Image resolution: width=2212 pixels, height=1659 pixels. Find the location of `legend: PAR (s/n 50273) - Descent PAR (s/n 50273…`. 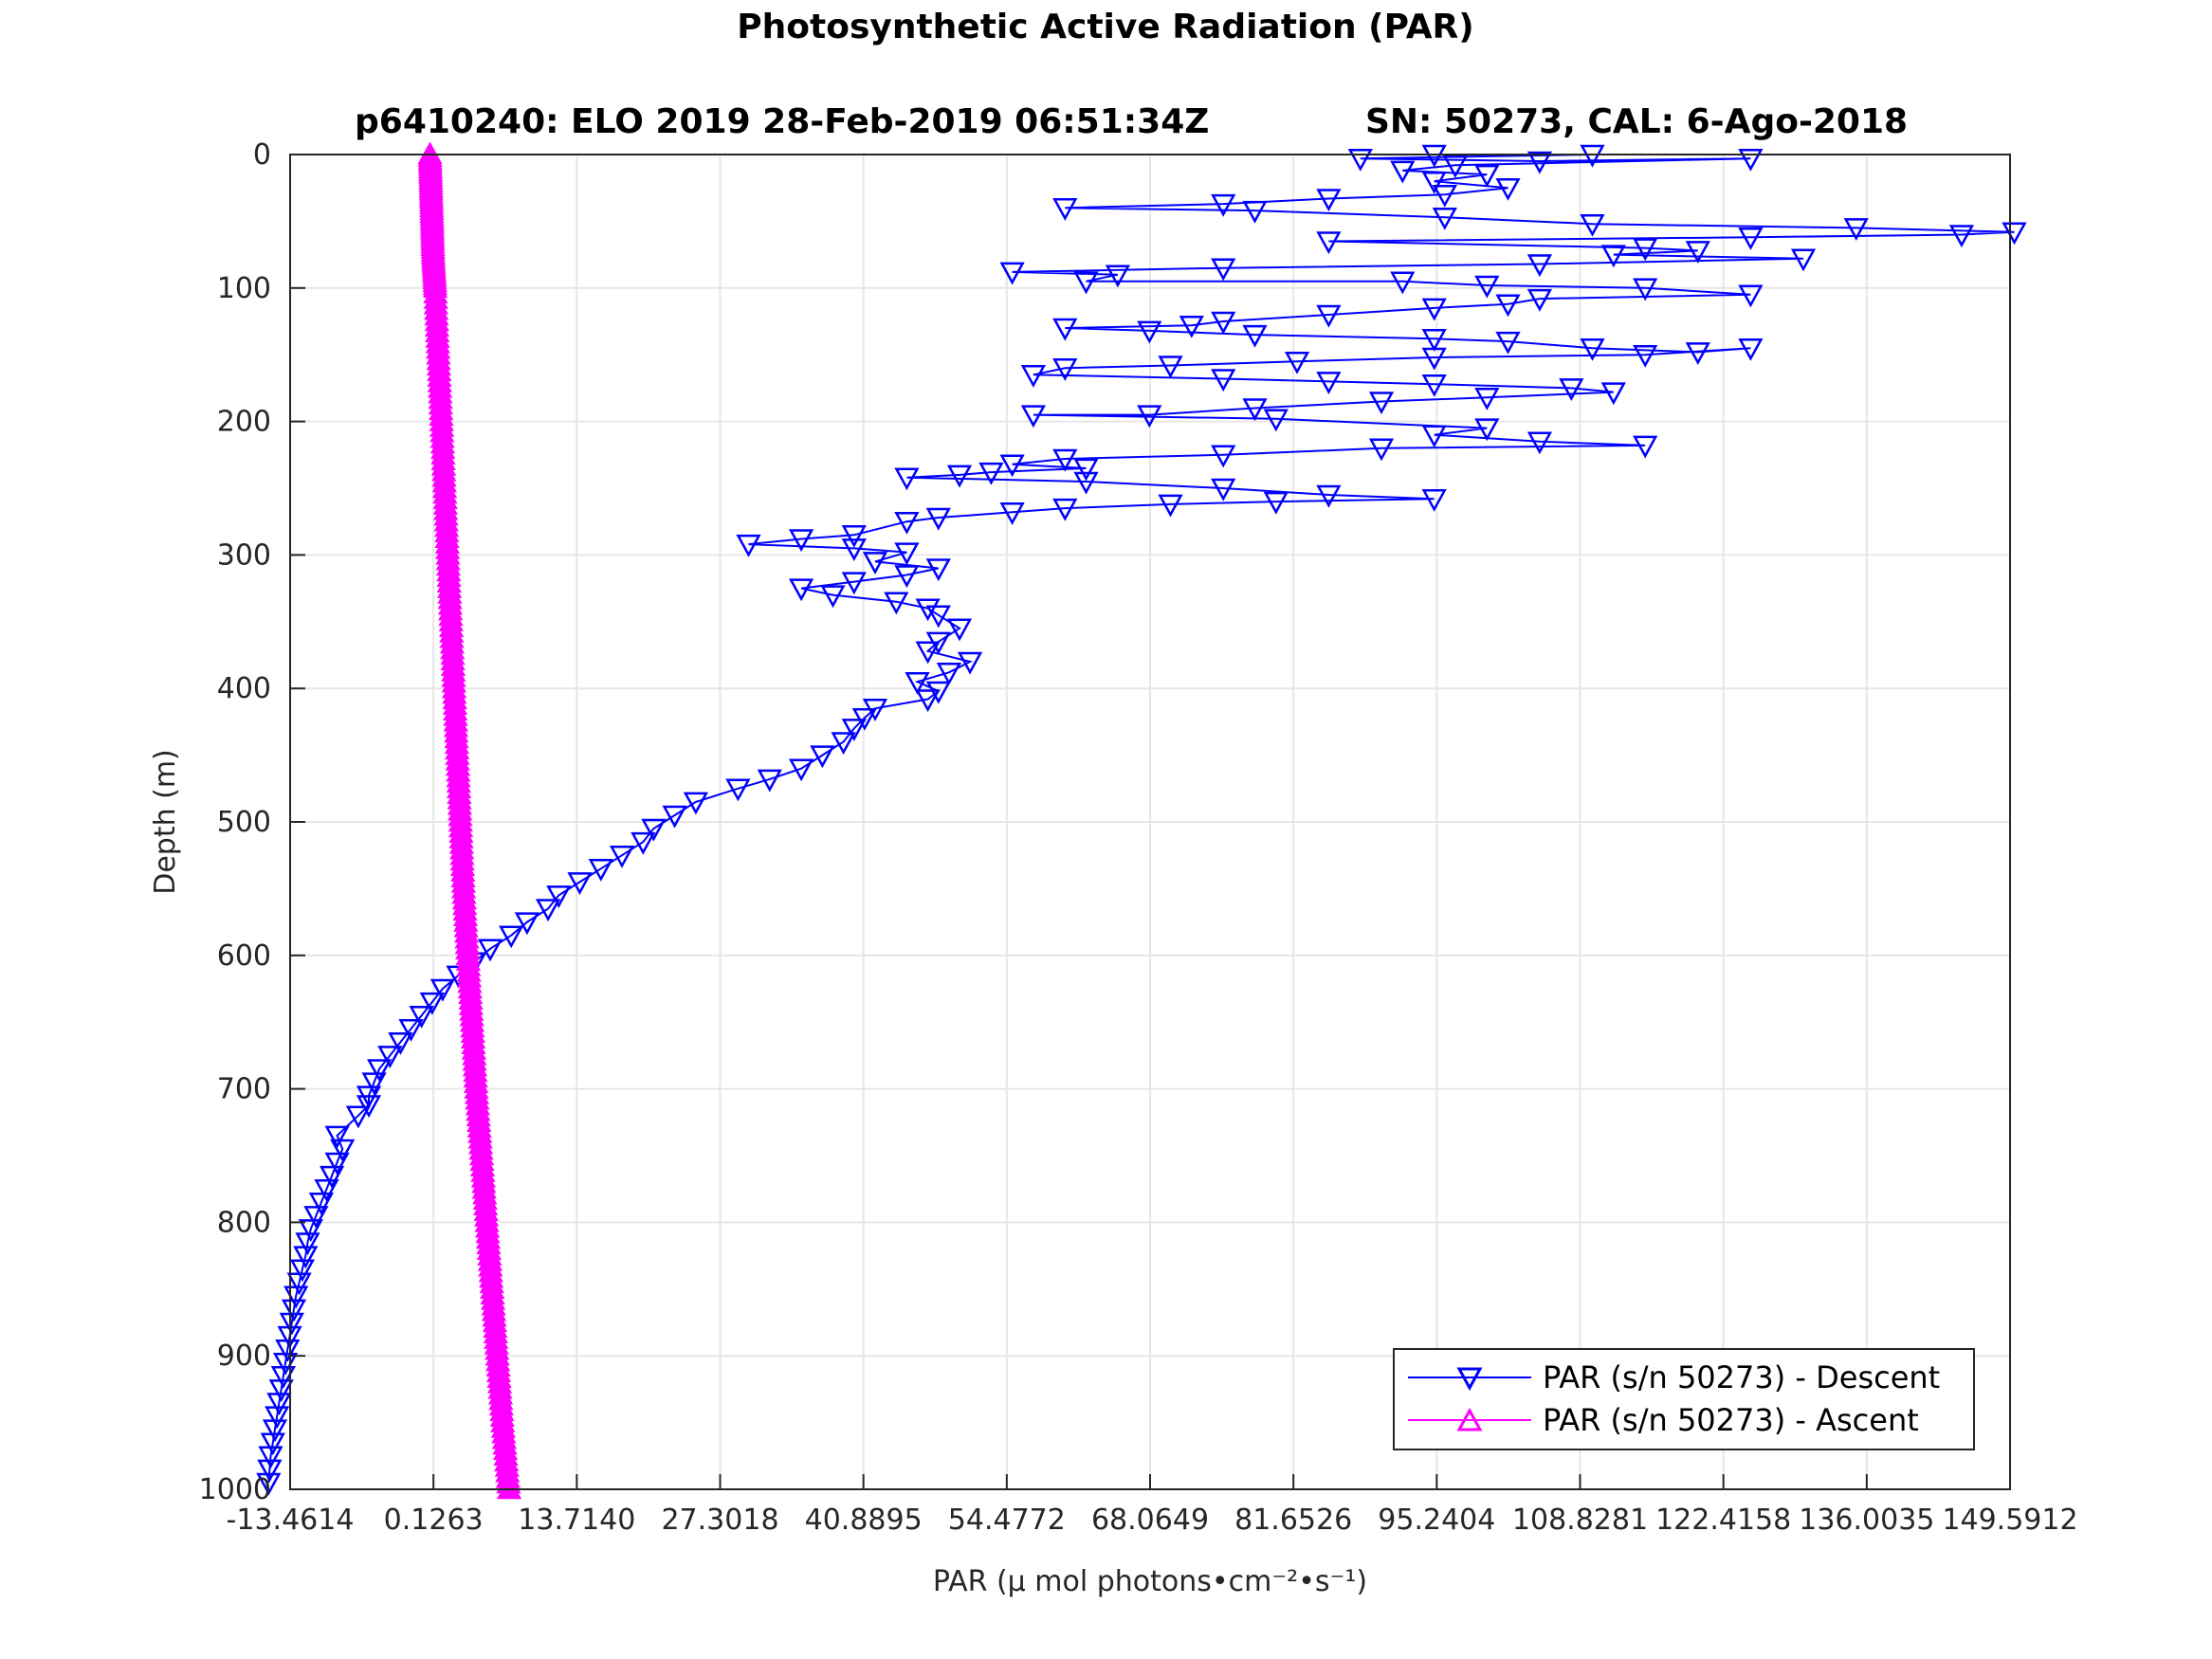

legend: PAR (s/n 50273) - Descent PAR (s/n 50273… is located at coordinates (1684, 1399).